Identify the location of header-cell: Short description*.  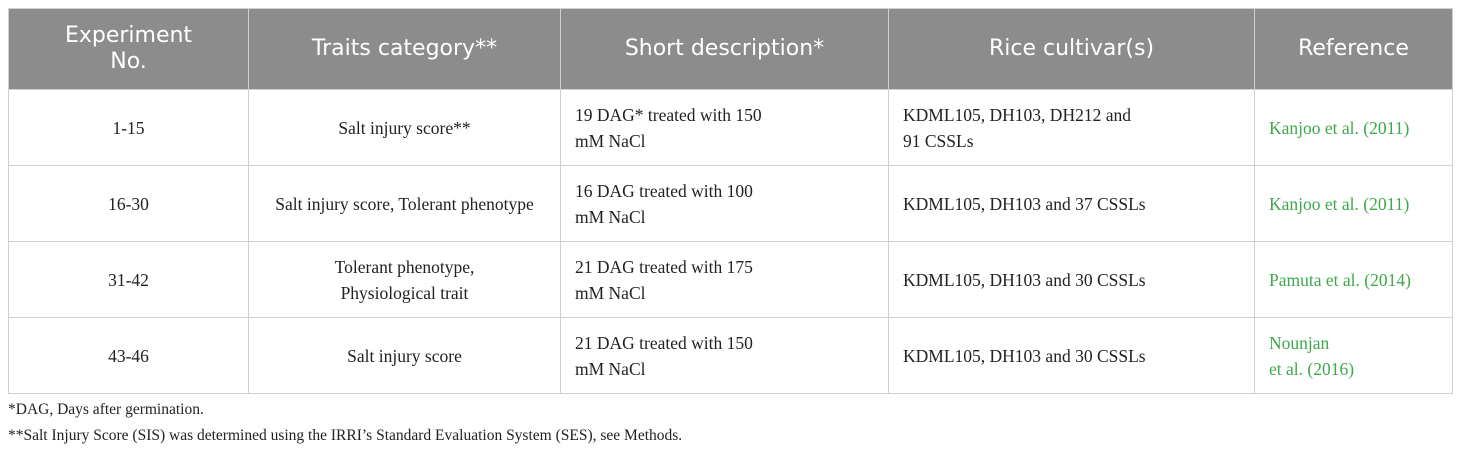
(724, 49).